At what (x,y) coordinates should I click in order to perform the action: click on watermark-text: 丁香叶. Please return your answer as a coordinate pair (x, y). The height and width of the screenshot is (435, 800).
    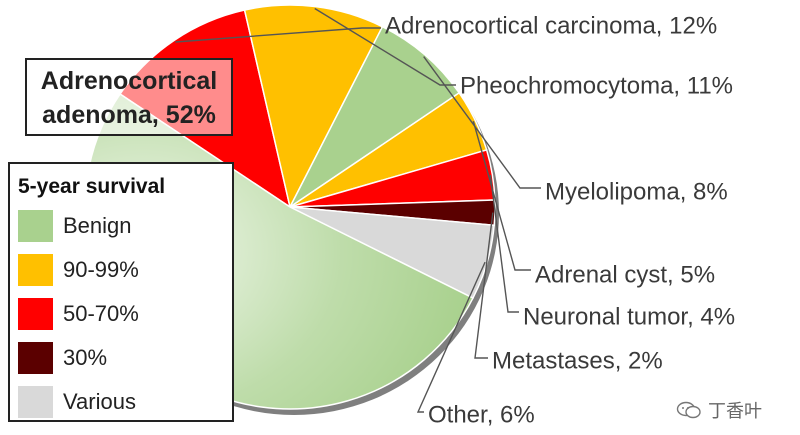
    Looking at the image, I should click on (735, 411).